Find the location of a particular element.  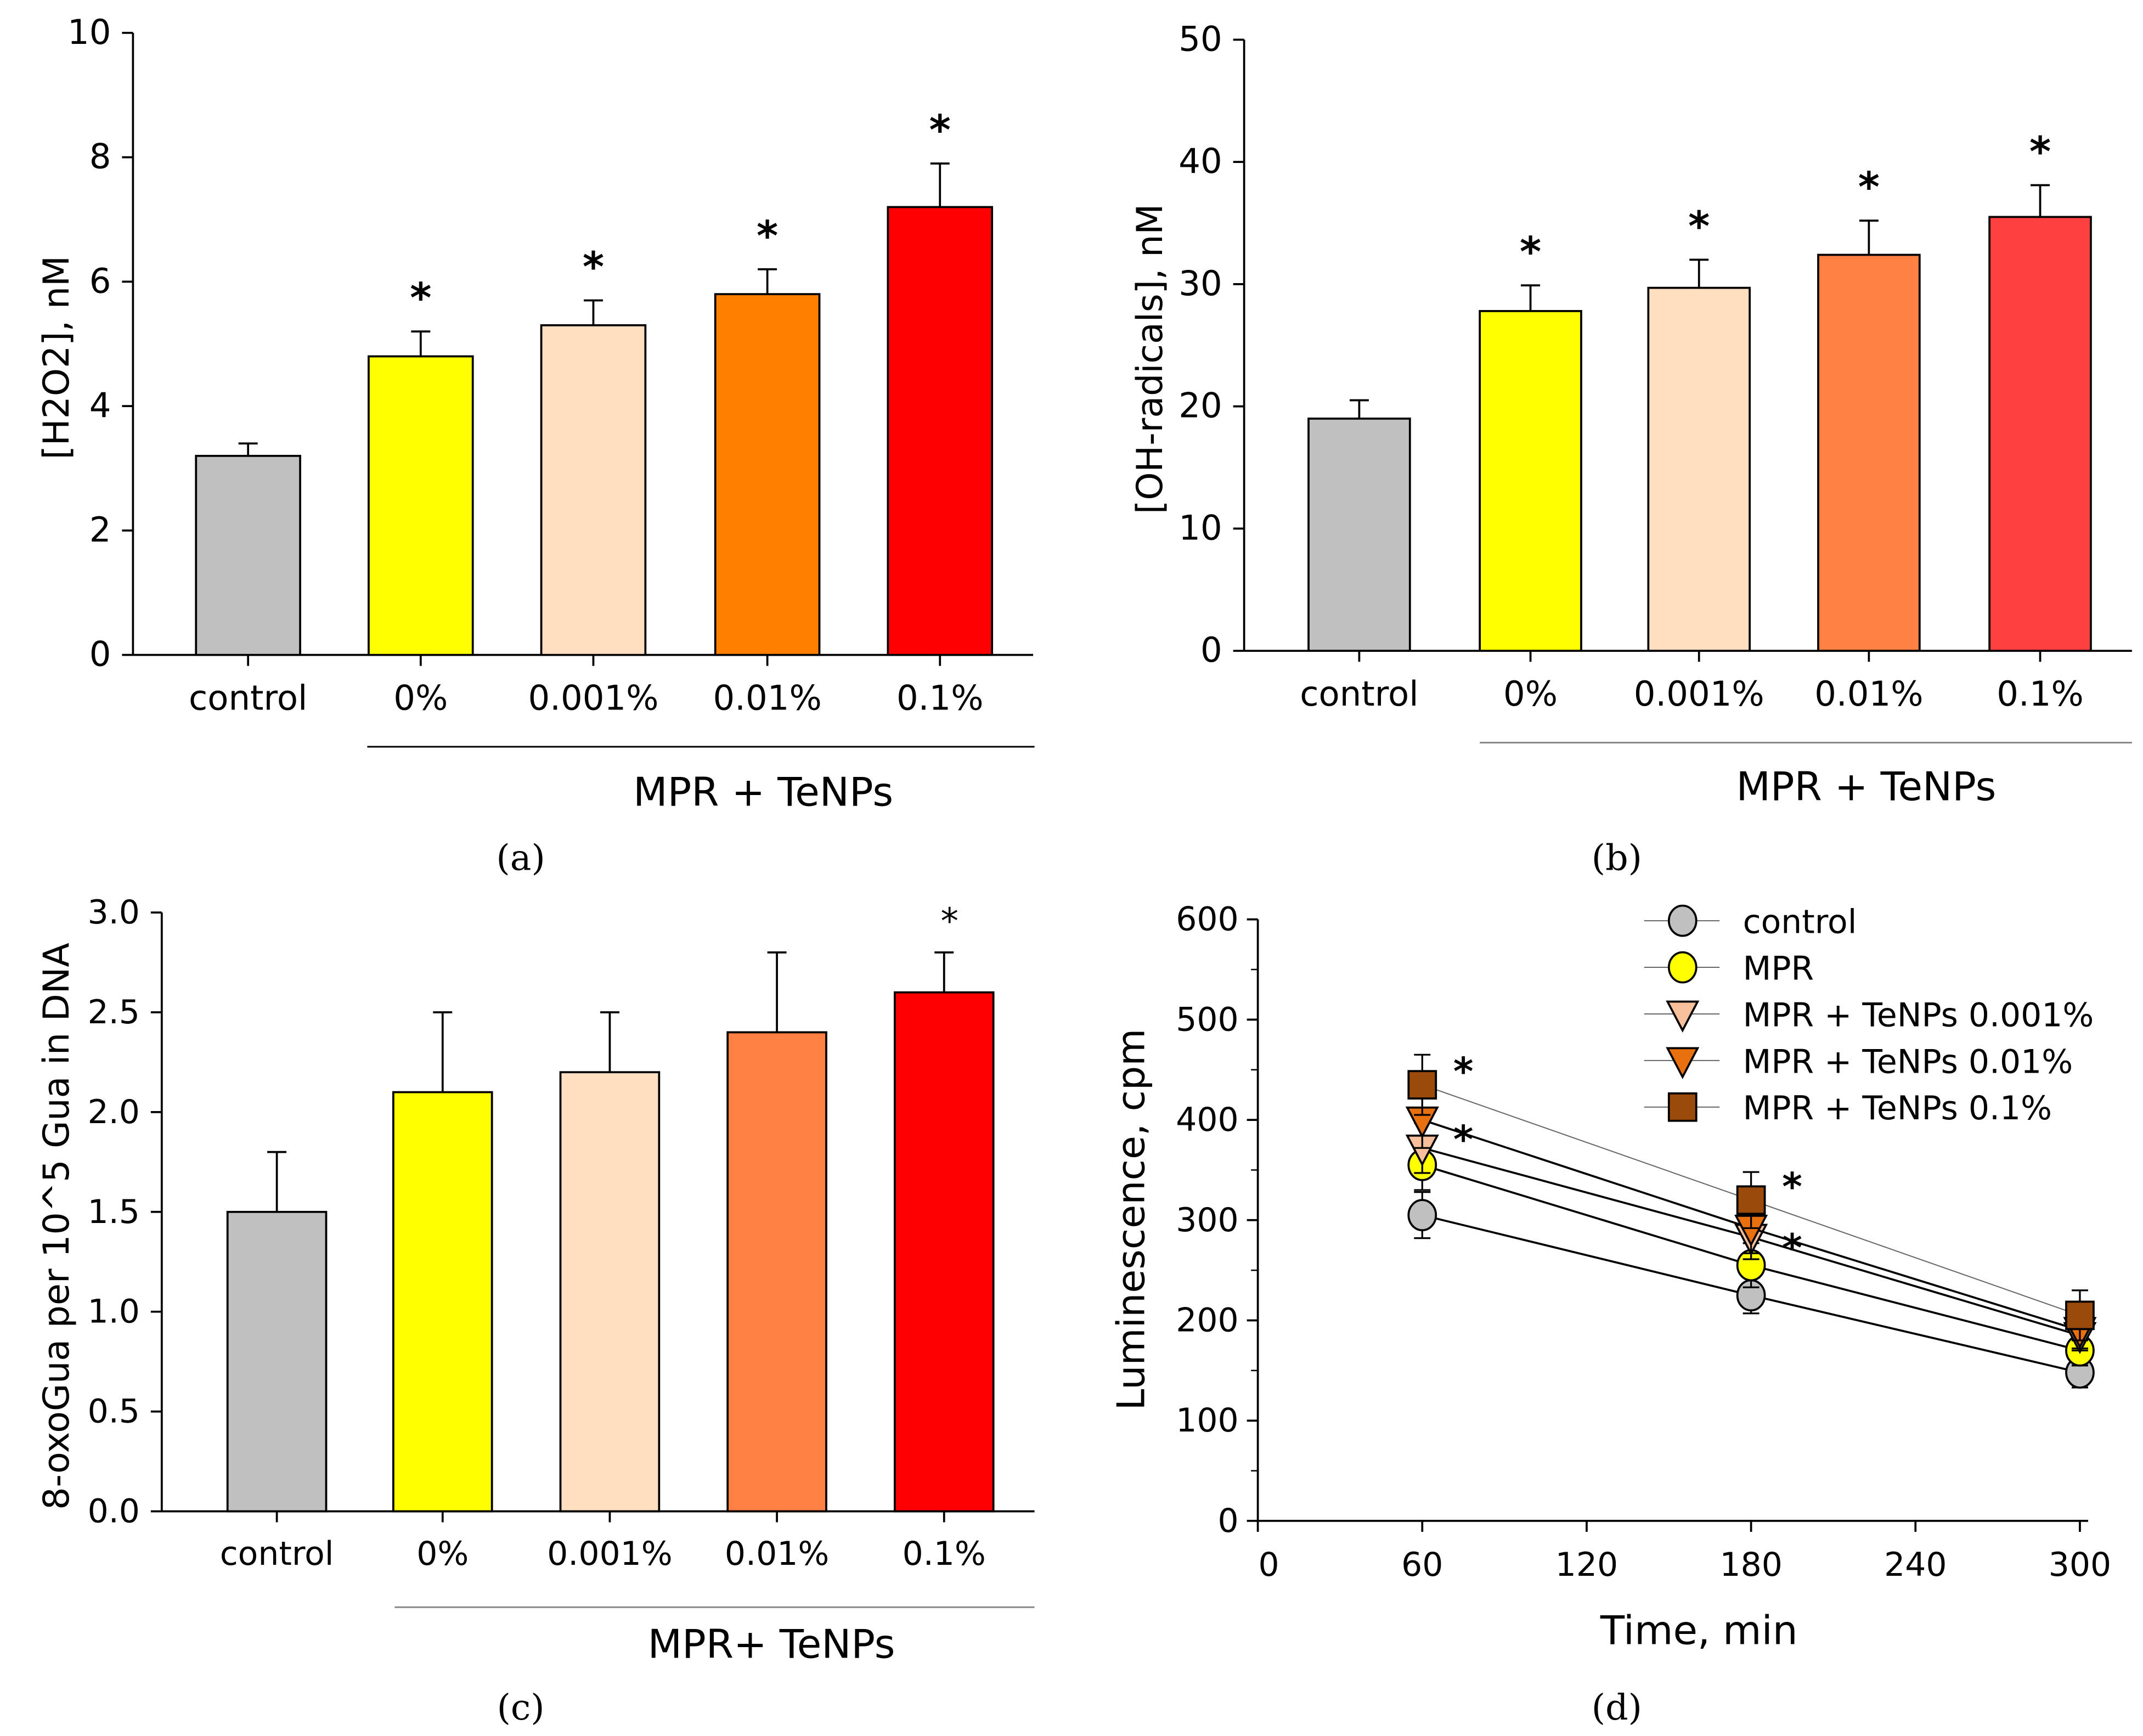

y-tick-label: 40 is located at coordinates (1200, 161).